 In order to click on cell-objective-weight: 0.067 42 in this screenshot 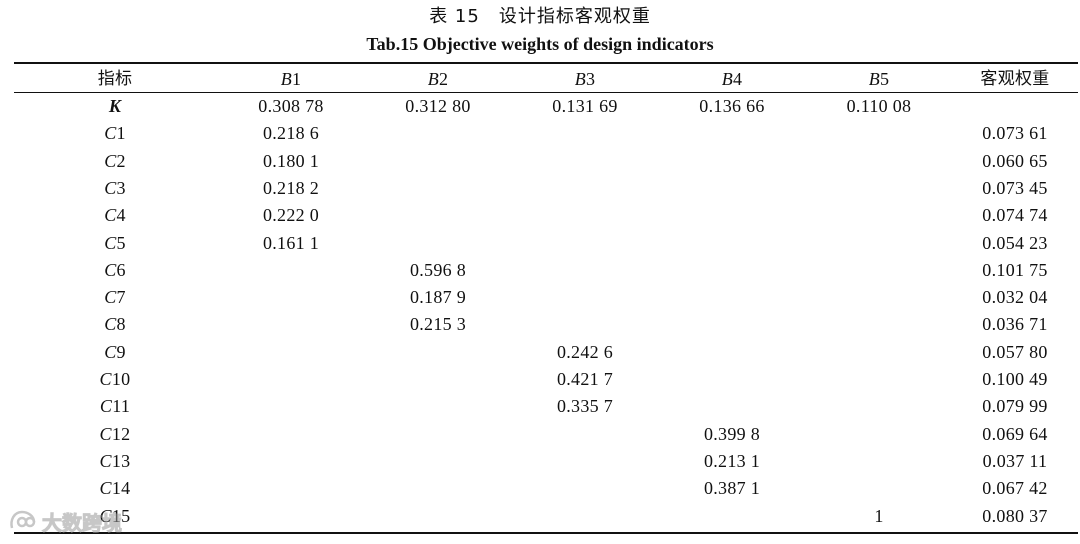, I will do `click(1015, 488)`.